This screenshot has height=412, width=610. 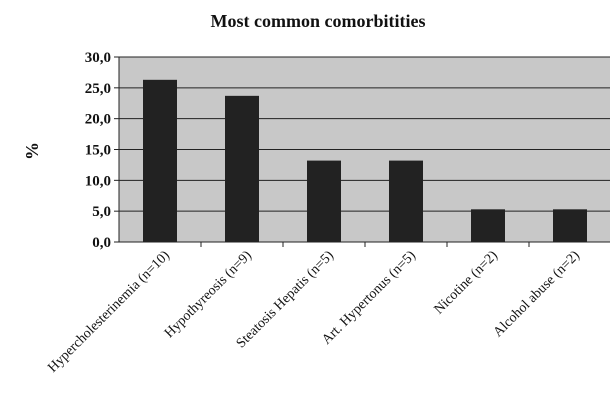 I want to click on x-category-label: Alcohol abuse (n=2), so click(x=537, y=294).